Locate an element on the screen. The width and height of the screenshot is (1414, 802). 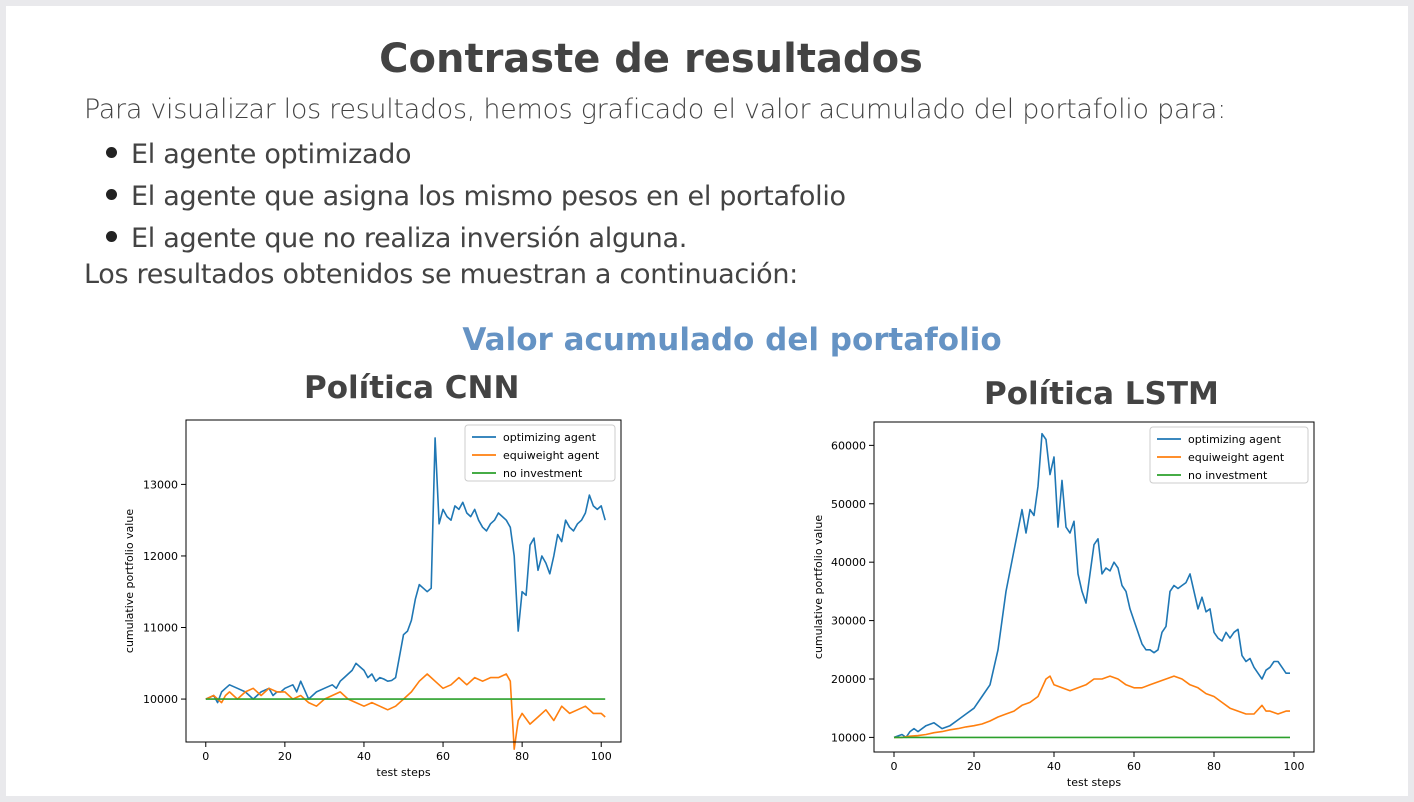
y-tick-label: 12000 is located at coordinates (160, 556).